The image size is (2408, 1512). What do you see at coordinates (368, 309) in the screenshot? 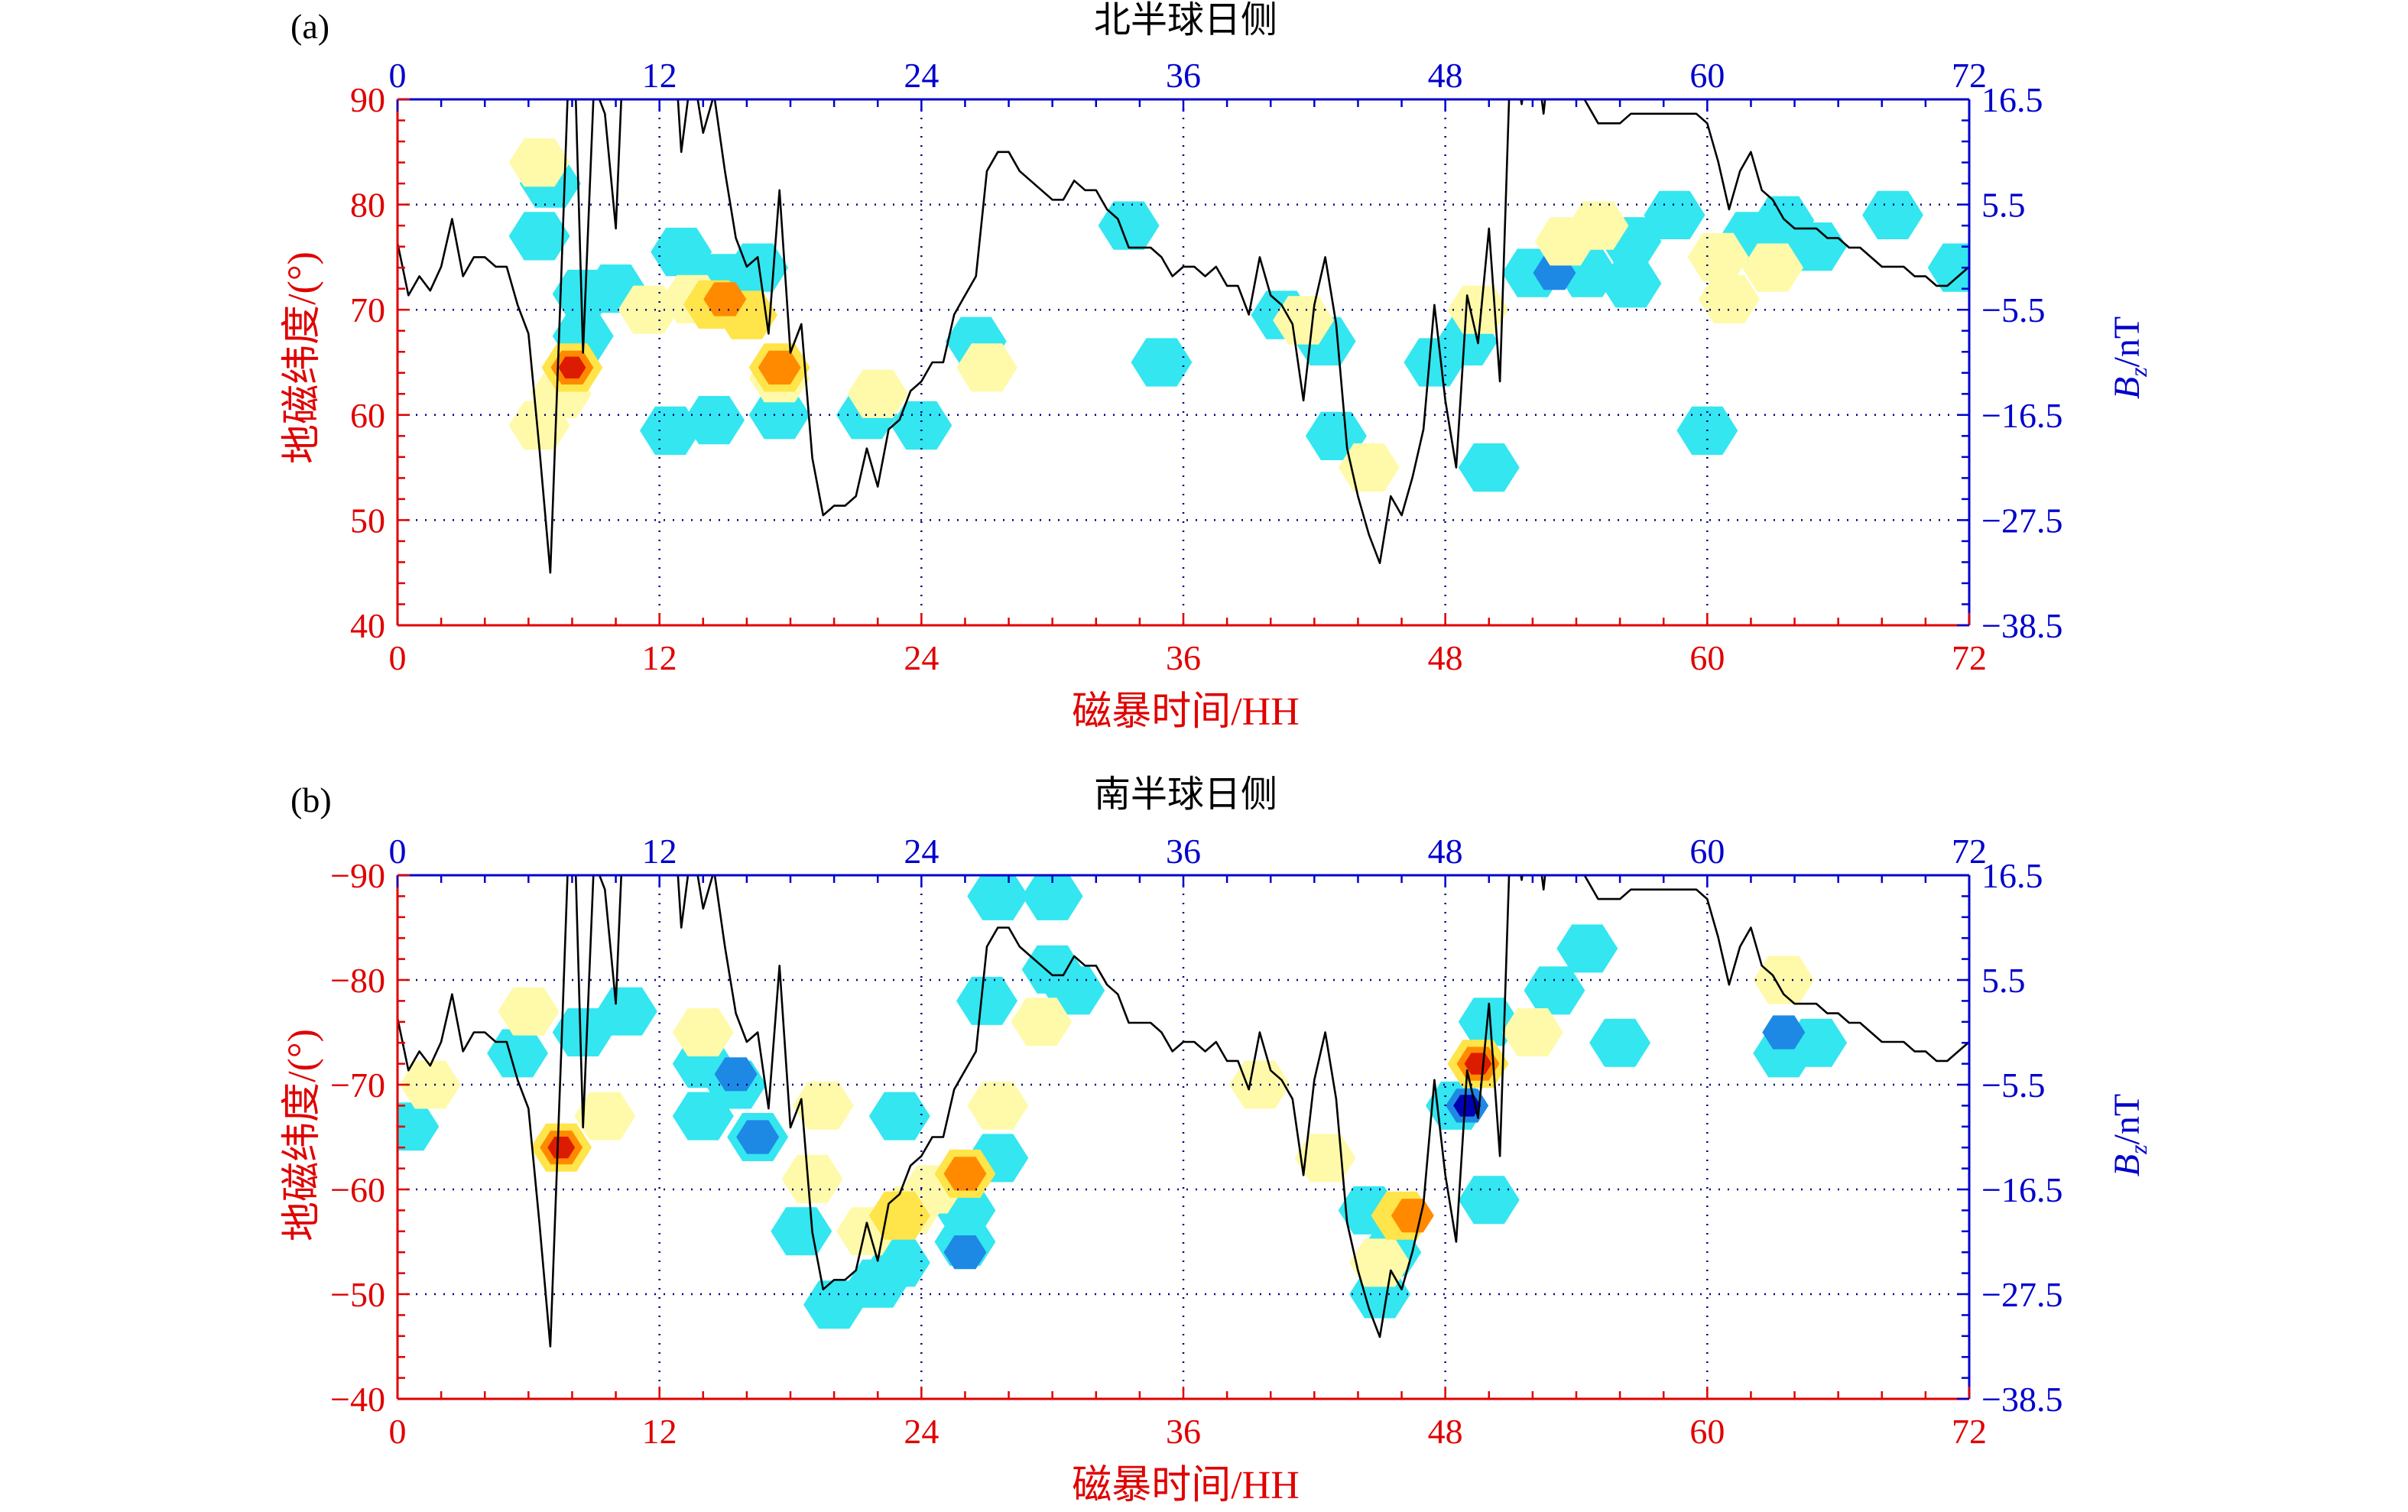
I see `y-tick-label: 70` at bounding box center [368, 309].